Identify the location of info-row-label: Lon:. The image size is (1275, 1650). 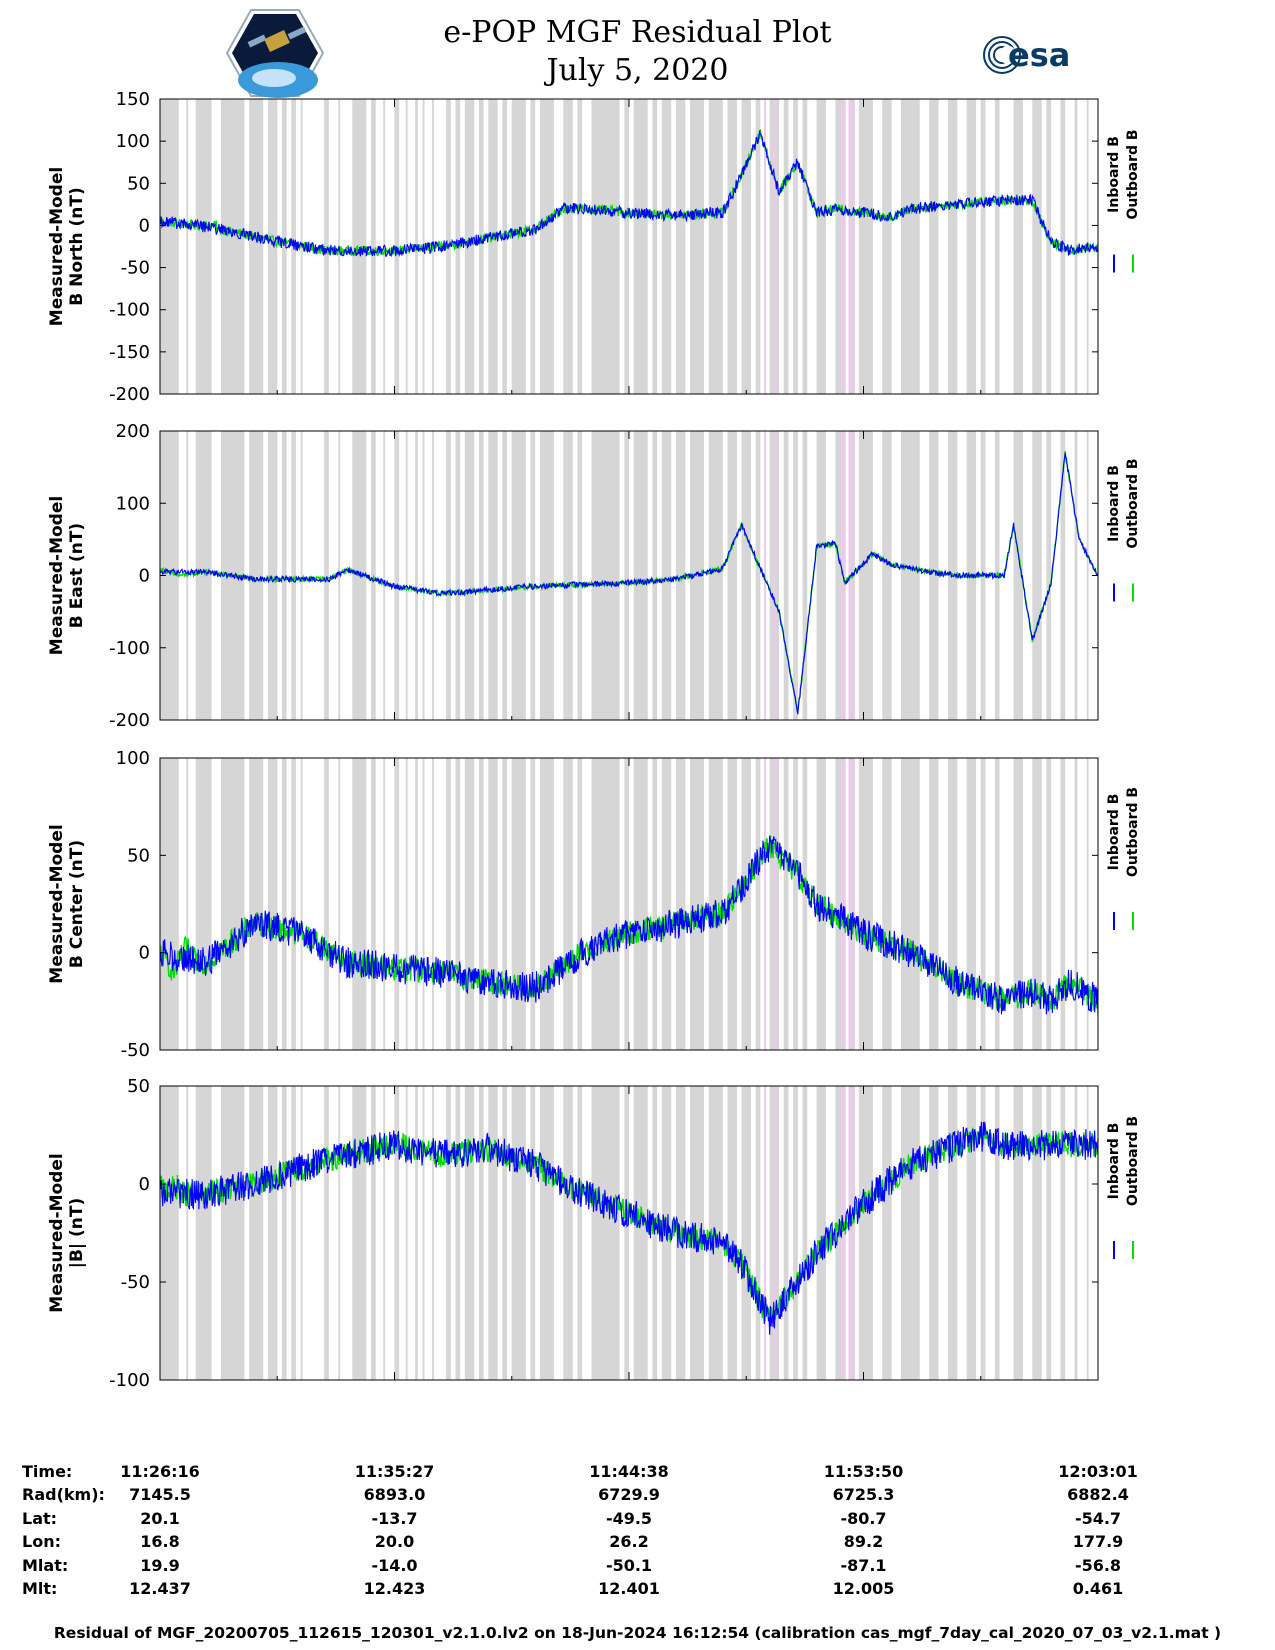
(41, 1542).